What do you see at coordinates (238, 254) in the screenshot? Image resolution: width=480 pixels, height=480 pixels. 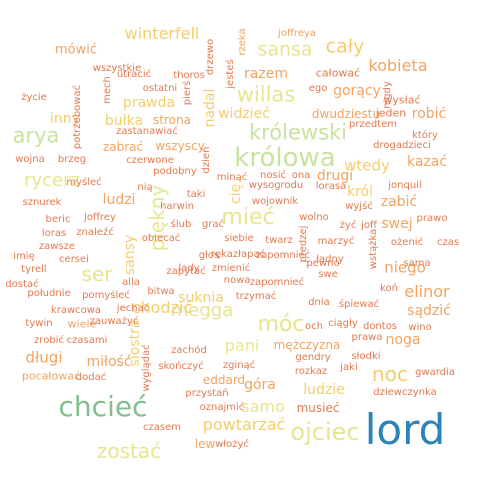 I see `cloud-word: rękazłapać` at bounding box center [238, 254].